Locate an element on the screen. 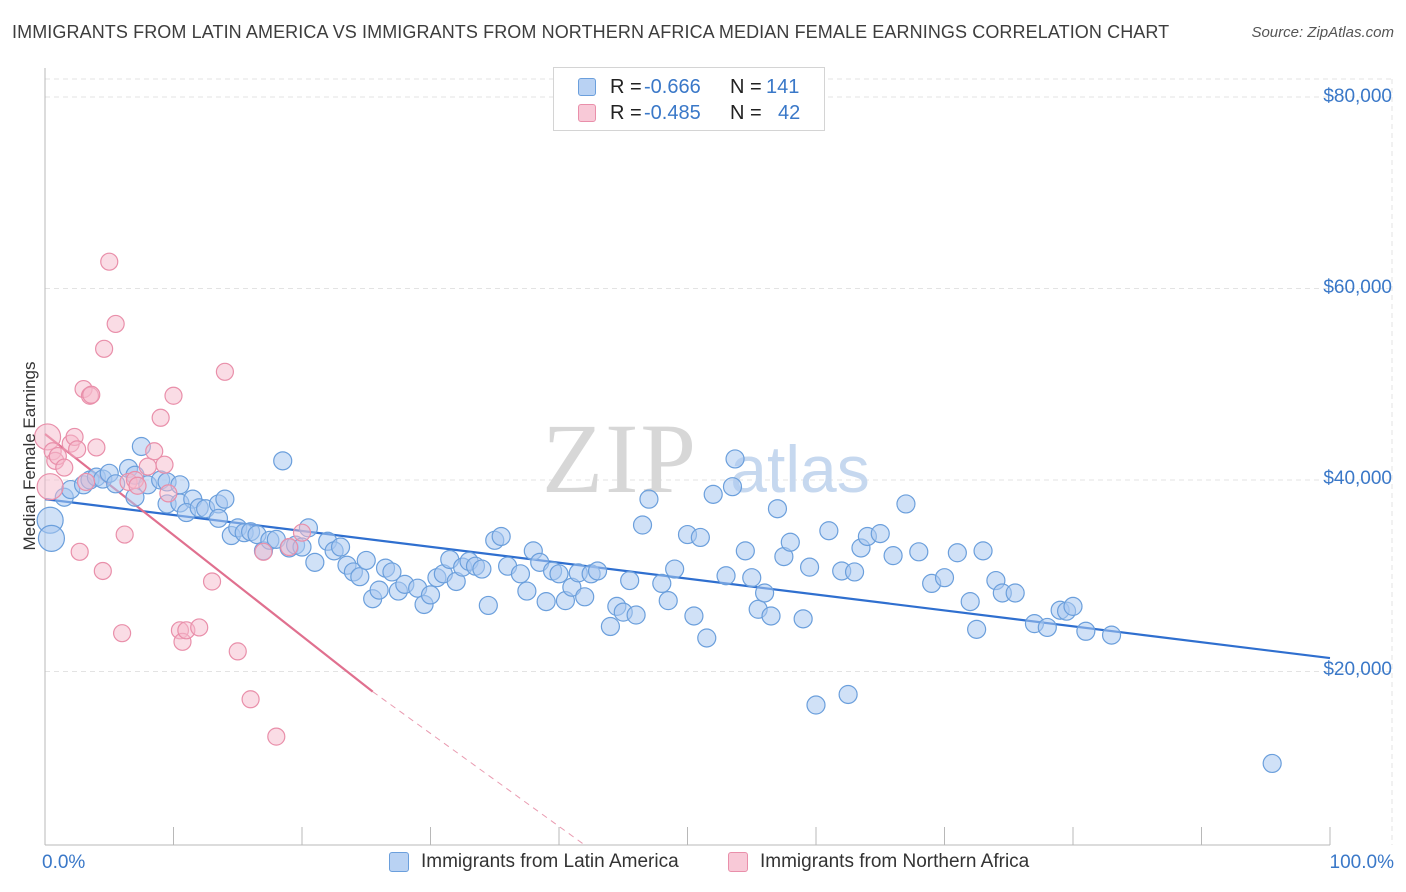 Image resolution: width=1406 pixels, height=892 pixels. y-tick-label-60000: $60,000 is located at coordinates (1357, 287).